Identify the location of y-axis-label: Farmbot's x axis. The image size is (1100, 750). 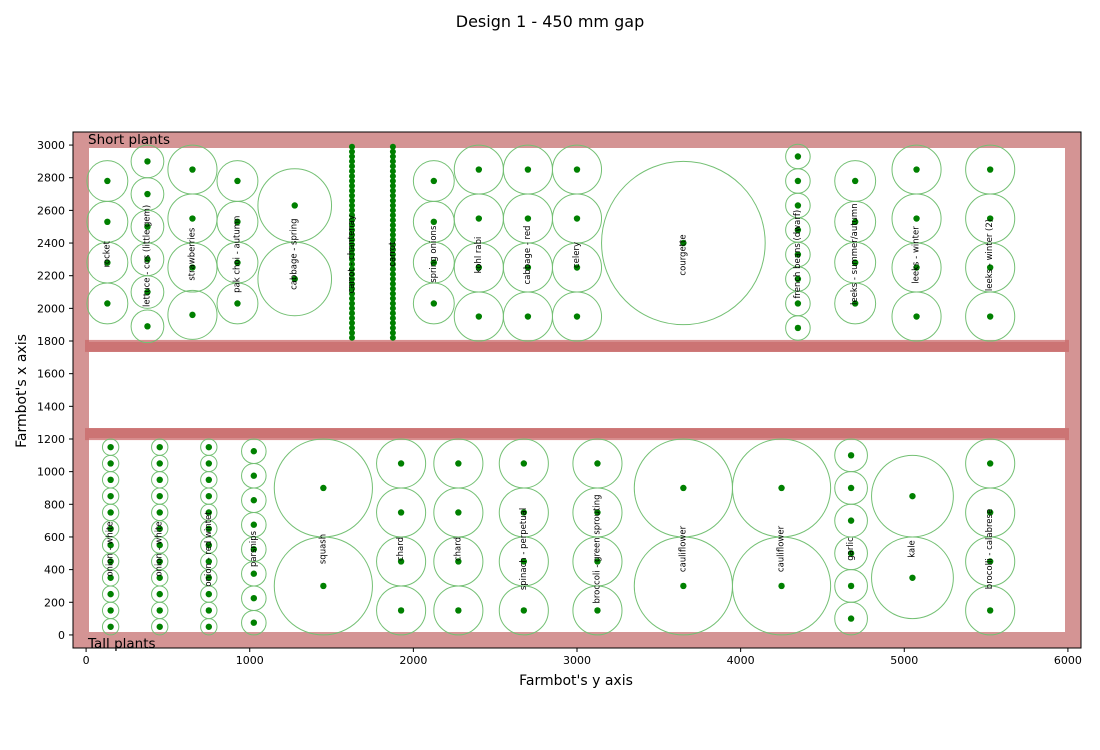
(22, 391).